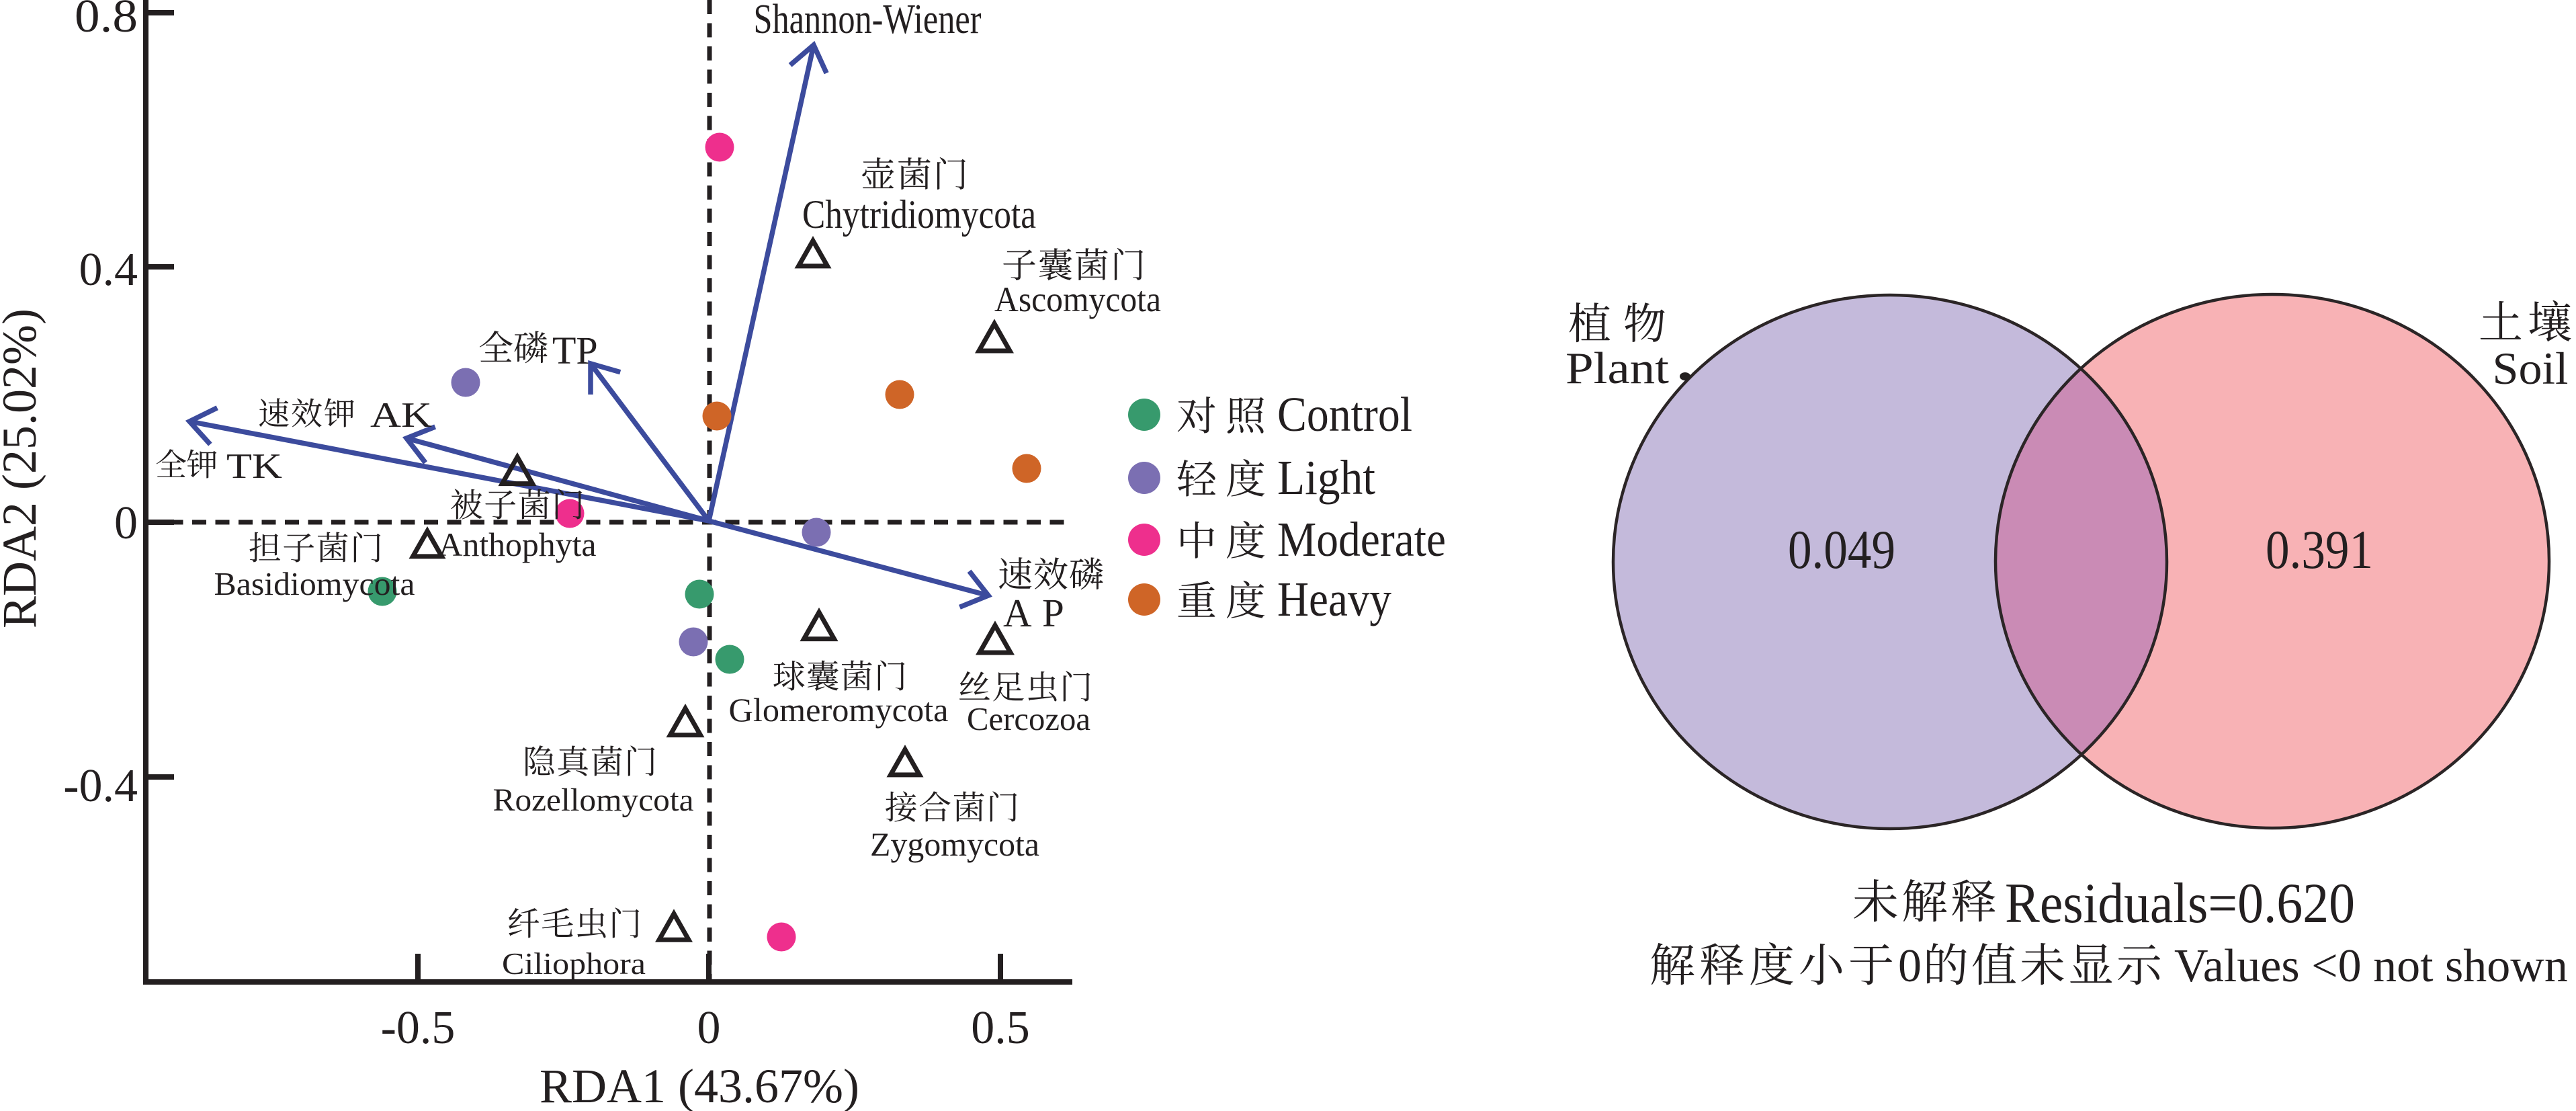 The height and width of the screenshot is (1111, 2576). I want to click on svg-text: Heavy, so click(1334, 599).